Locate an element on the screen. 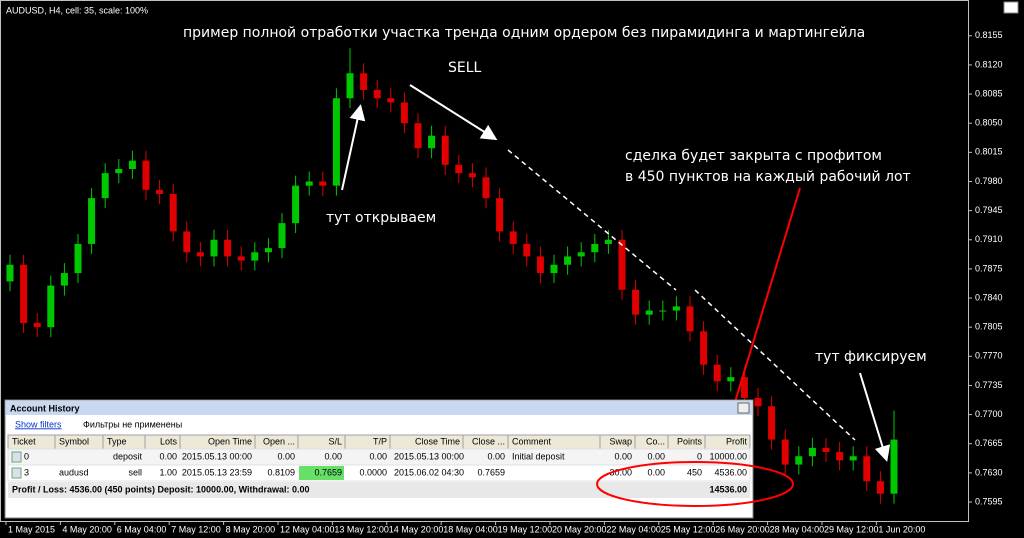 The width and height of the screenshot is (1024, 538). table-row is located at coordinates (379, 473).